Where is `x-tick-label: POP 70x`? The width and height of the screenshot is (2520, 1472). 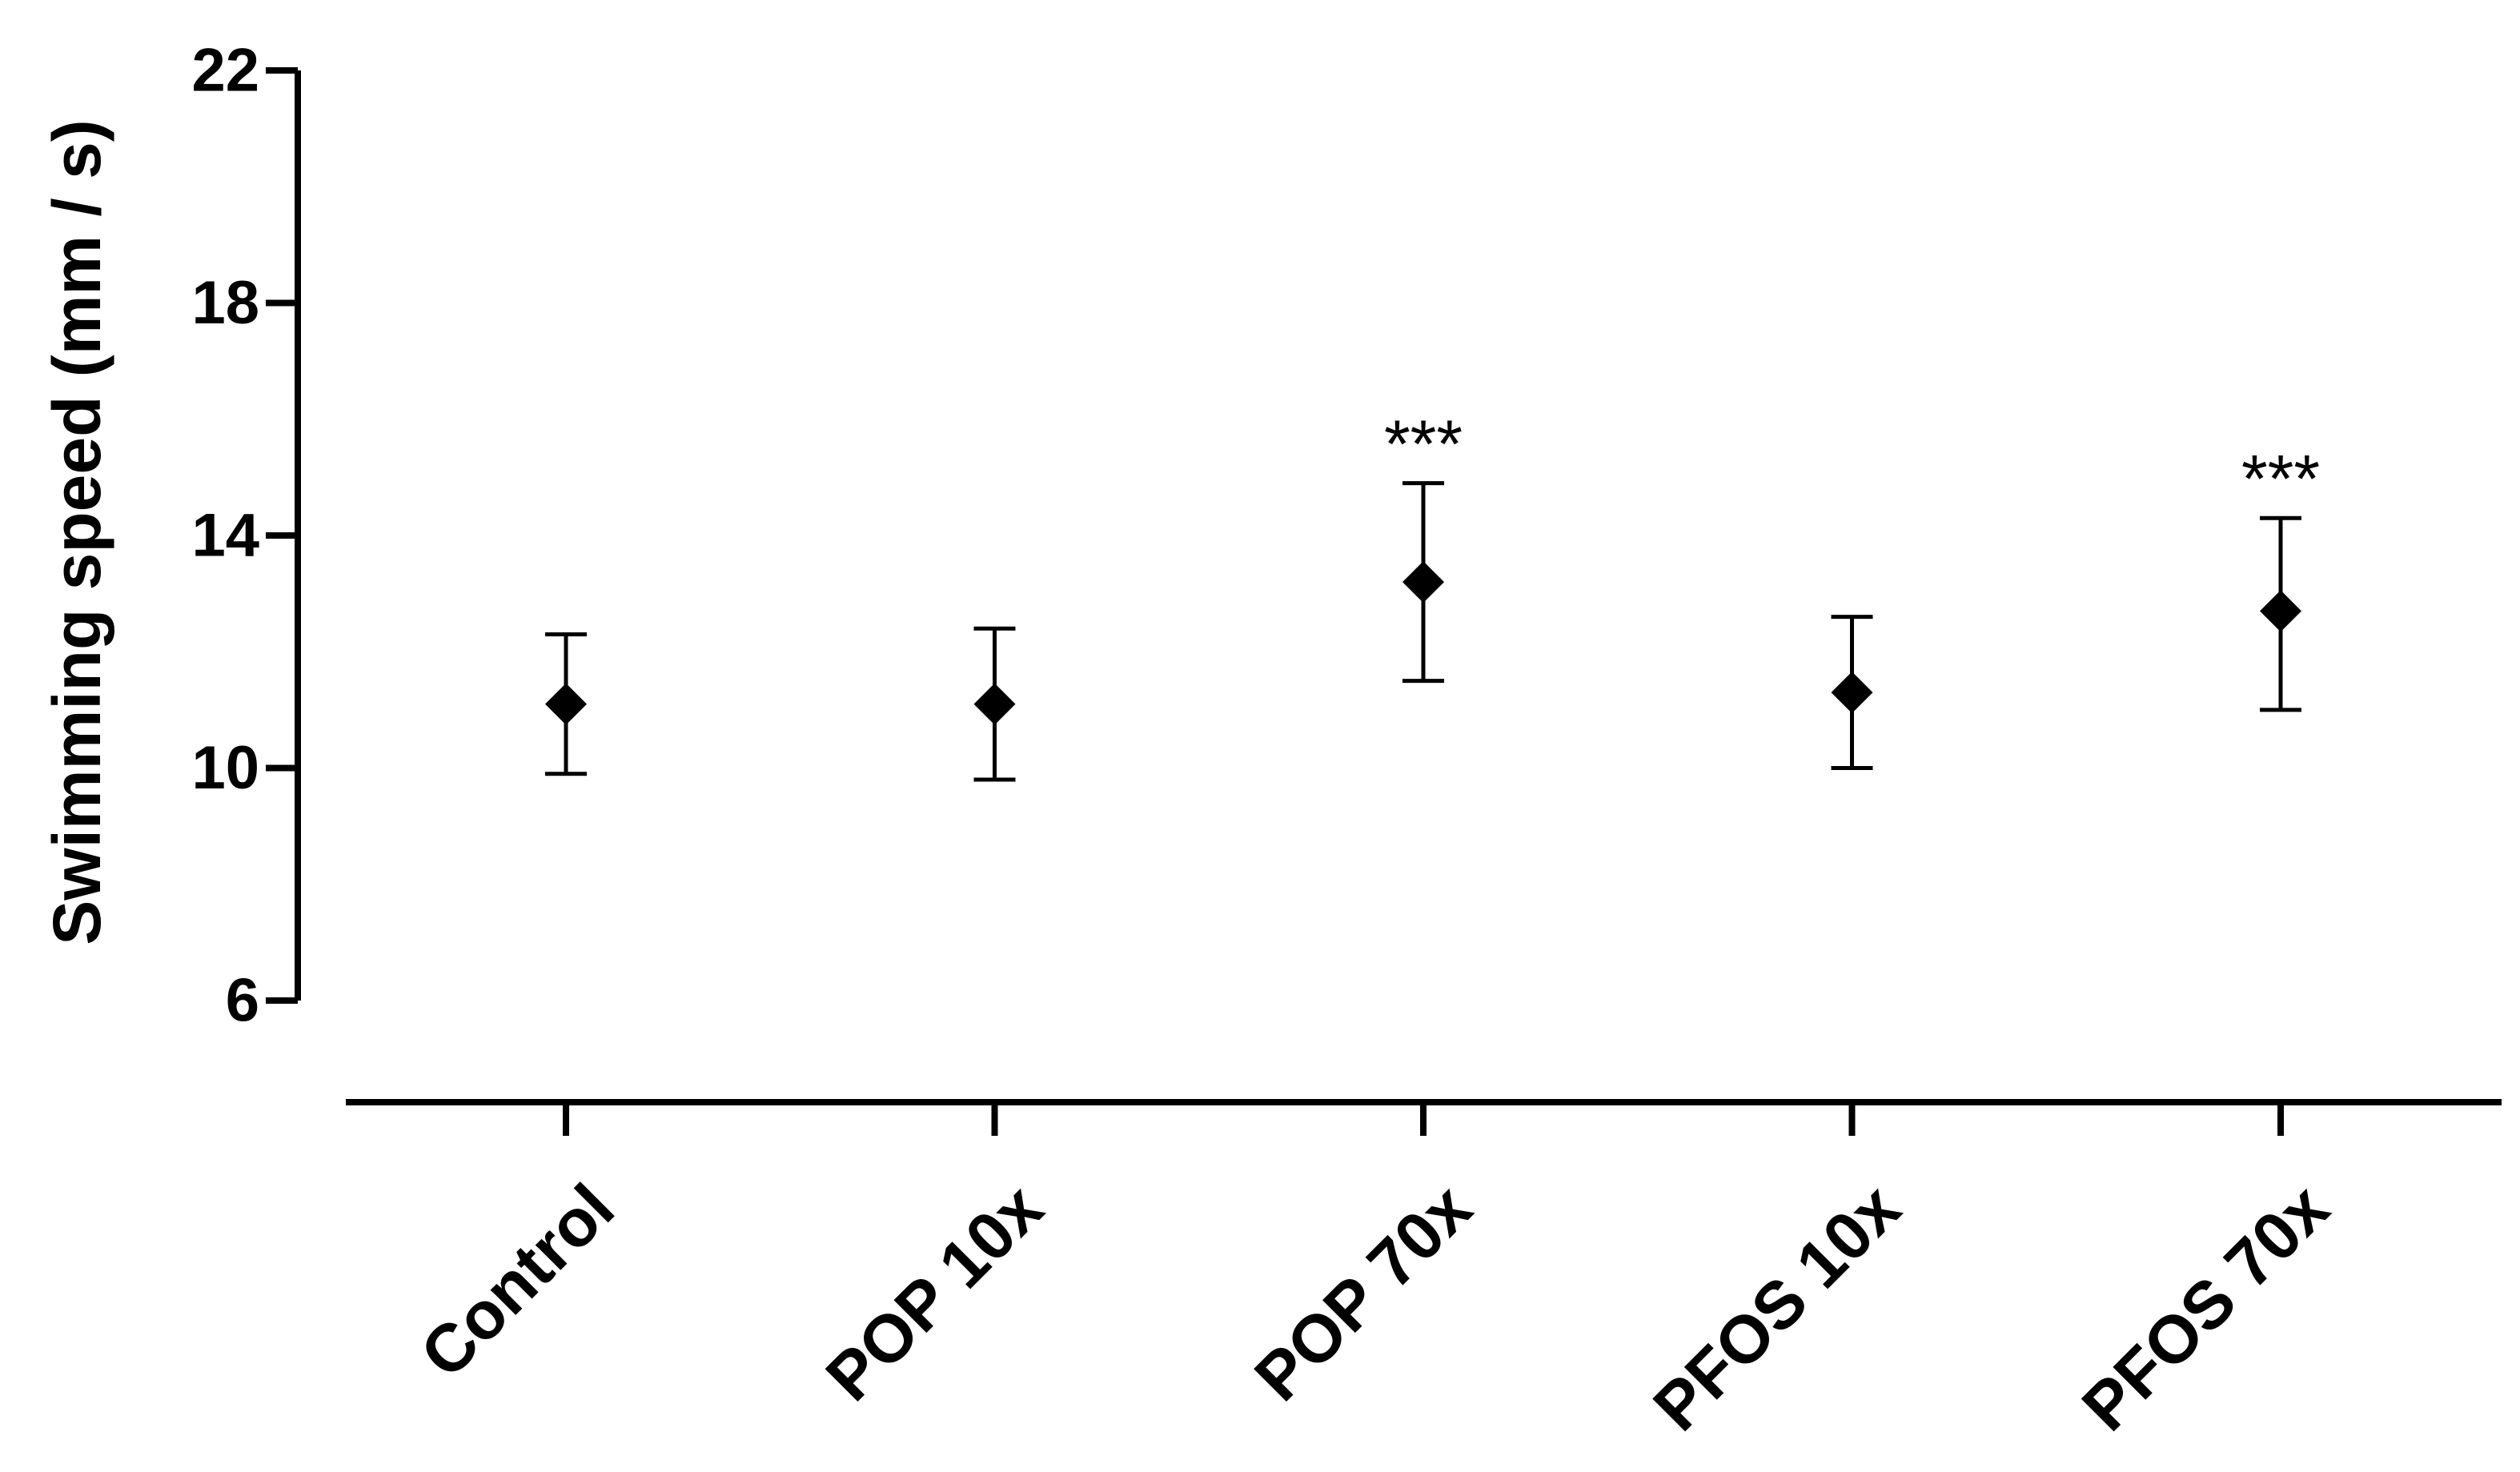
x-tick-label: POP 70x is located at coordinates (1363, 1292).